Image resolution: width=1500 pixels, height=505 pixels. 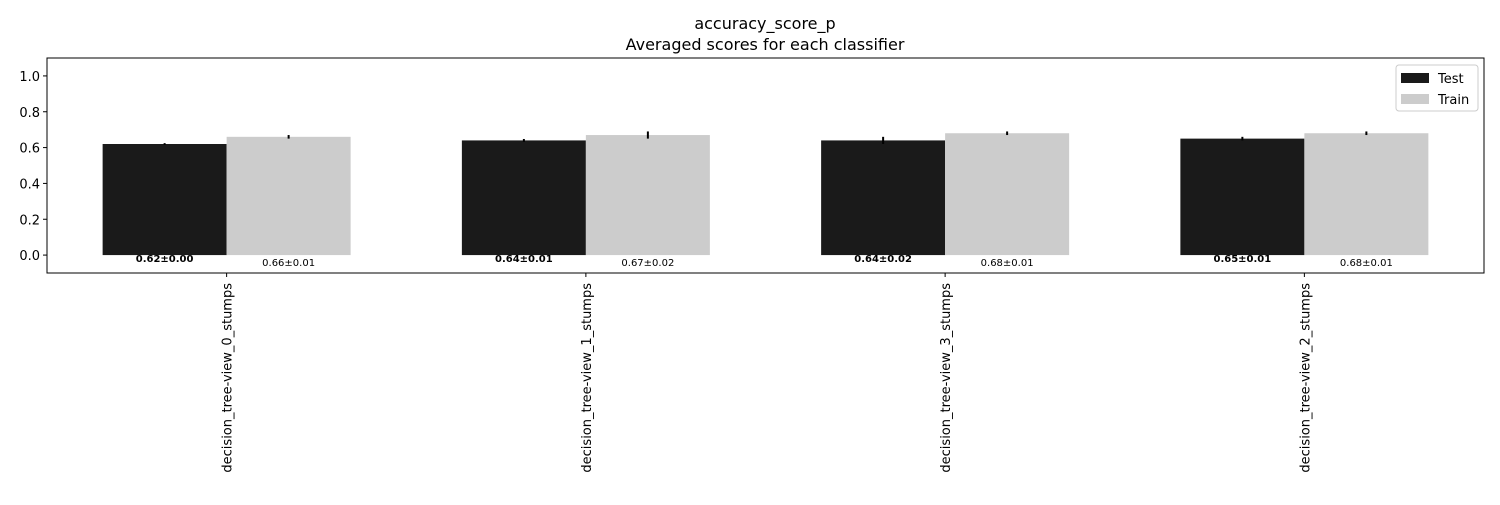 What do you see at coordinates (1243, 259) in the screenshot?
I see `data-label-test-4: 0.65±0.01` at bounding box center [1243, 259].